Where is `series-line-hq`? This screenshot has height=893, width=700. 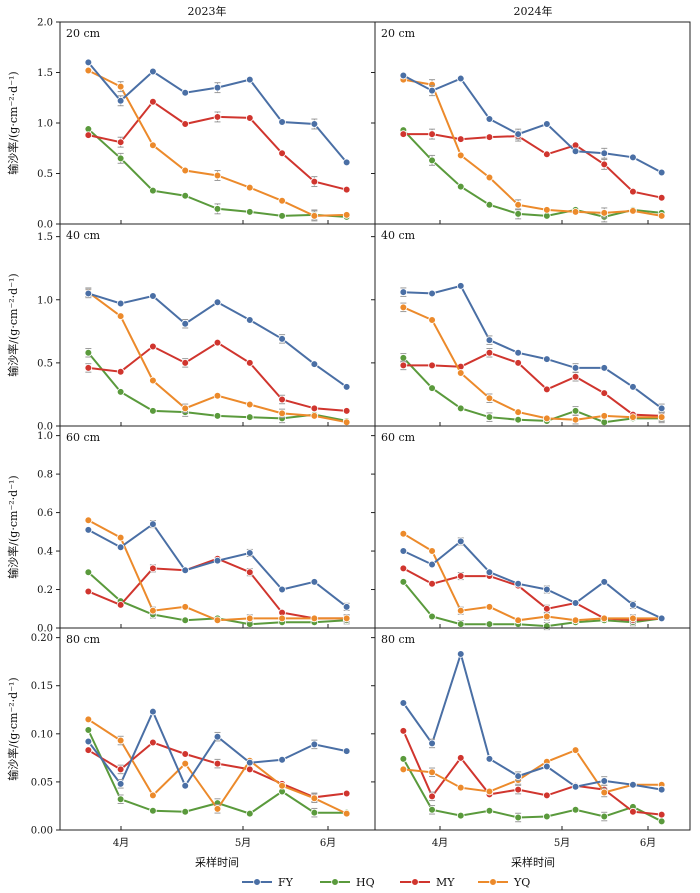 series-line-hq is located at coordinates (532, 790).